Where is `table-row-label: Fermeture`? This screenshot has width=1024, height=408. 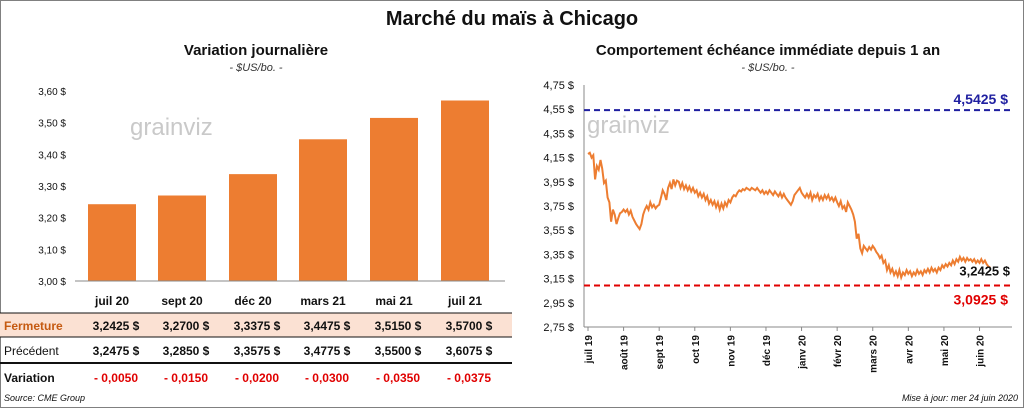 table-row-label: Fermeture is located at coordinates (33, 326).